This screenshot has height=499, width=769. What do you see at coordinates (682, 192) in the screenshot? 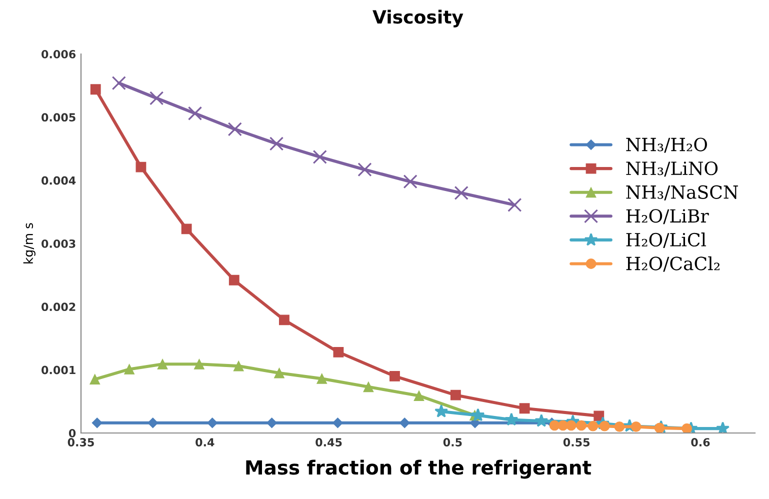
I see `legend-label: NH₃/NaSCN` at bounding box center [682, 192].